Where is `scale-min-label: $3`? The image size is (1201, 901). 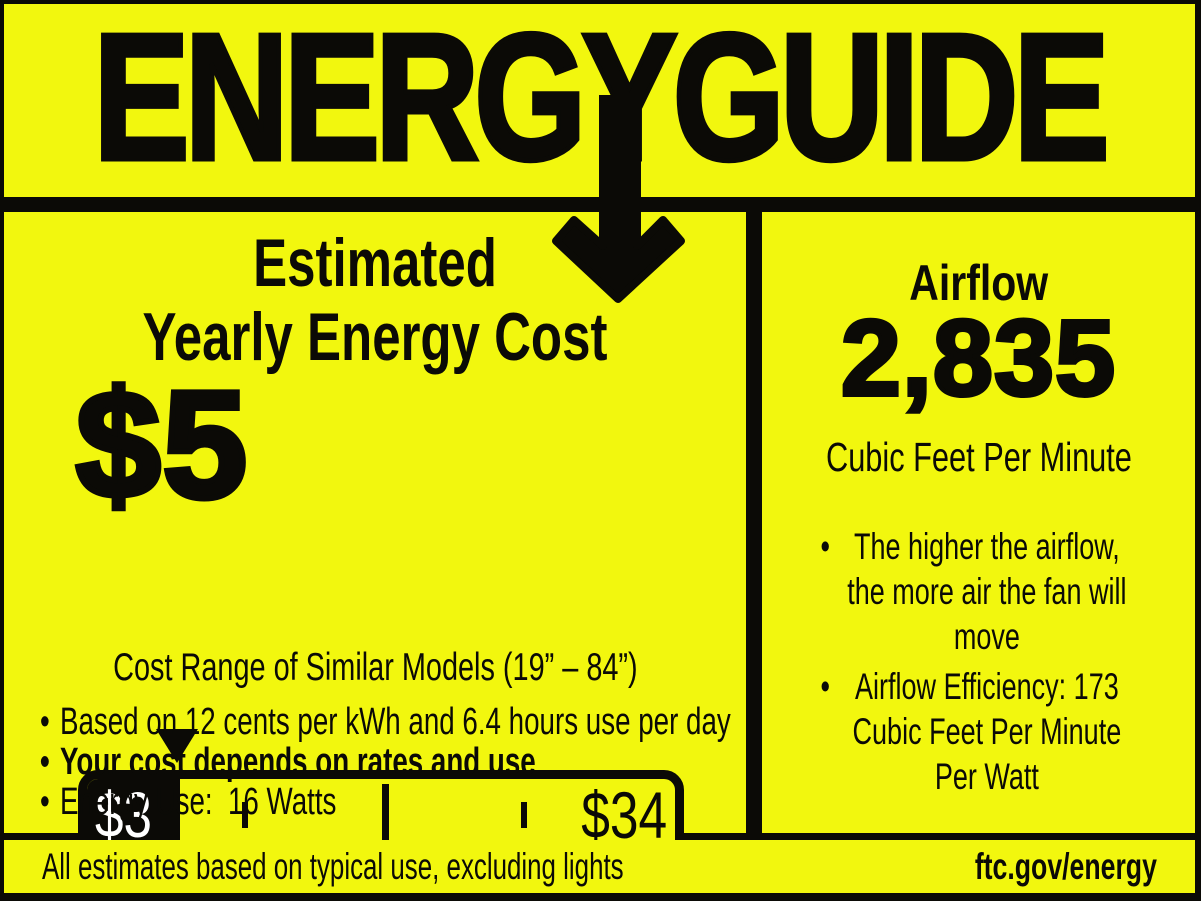
scale-min-label: $3 is located at coordinates (123, 815).